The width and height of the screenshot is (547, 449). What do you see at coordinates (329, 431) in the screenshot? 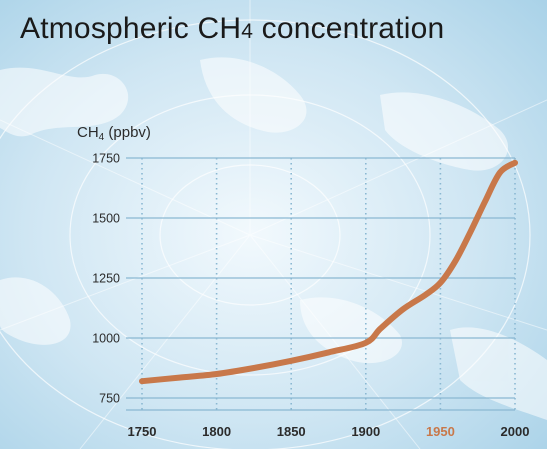
I see `x-tick-labels: 1750 1800 1850 1900 1950 2000` at bounding box center [329, 431].